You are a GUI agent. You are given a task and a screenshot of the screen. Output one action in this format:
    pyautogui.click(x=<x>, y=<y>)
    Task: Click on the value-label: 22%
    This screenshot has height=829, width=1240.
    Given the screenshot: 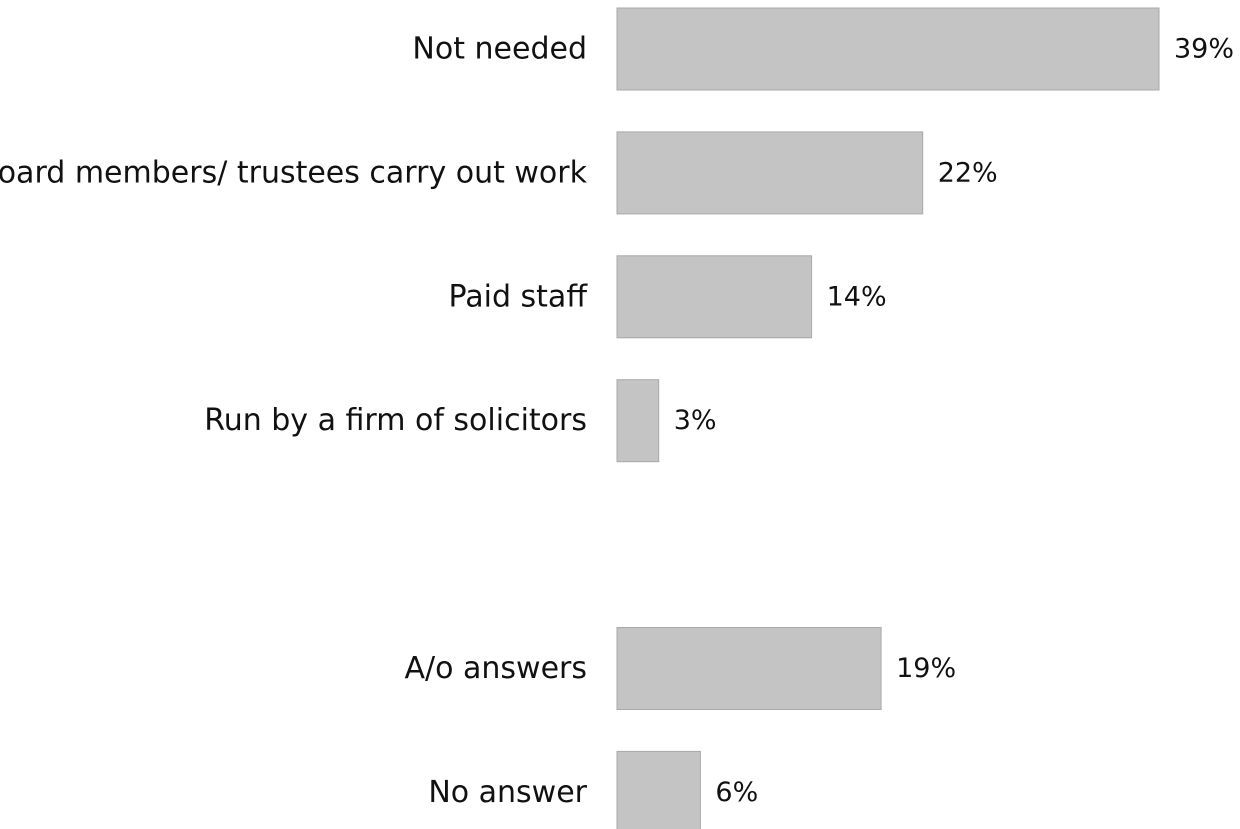 What is the action you would take?
    pyautogui.click(x=968, y=172)
    